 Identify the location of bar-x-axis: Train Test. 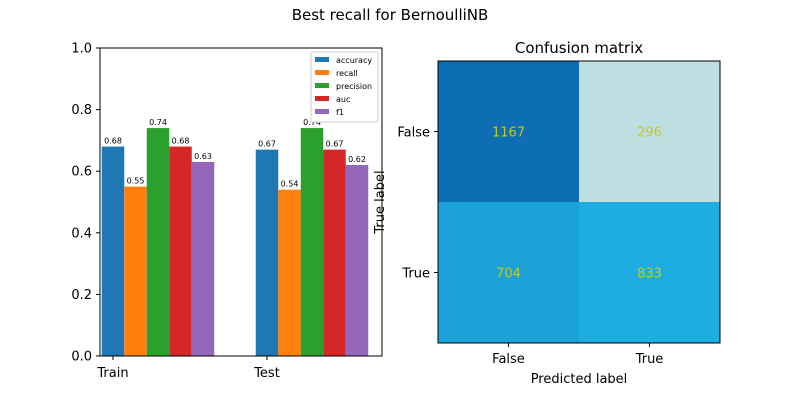
(188, 368).